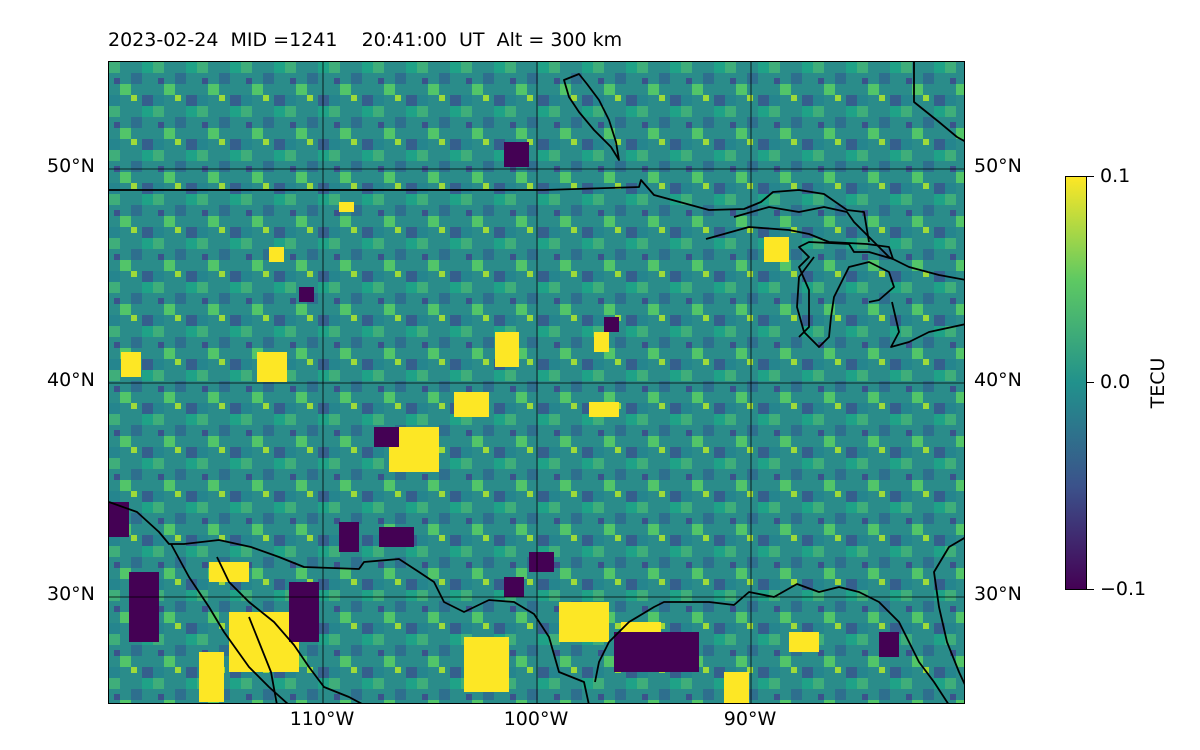 This screenshot has width=1200, height=750. What do you see at coordinates (1123, 589) in the screenshot?
I see `colorbar-label-min: −0.1` at bounding box center [1123, 589].